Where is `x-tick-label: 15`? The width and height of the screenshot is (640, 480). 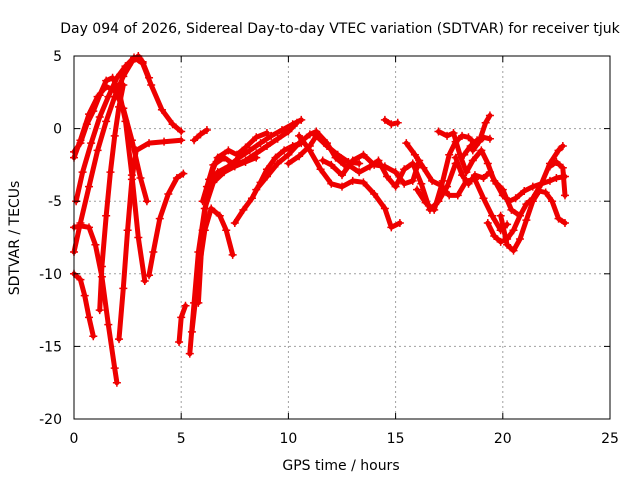
x-tick-label: 15 is located at coordinates (396, 439).